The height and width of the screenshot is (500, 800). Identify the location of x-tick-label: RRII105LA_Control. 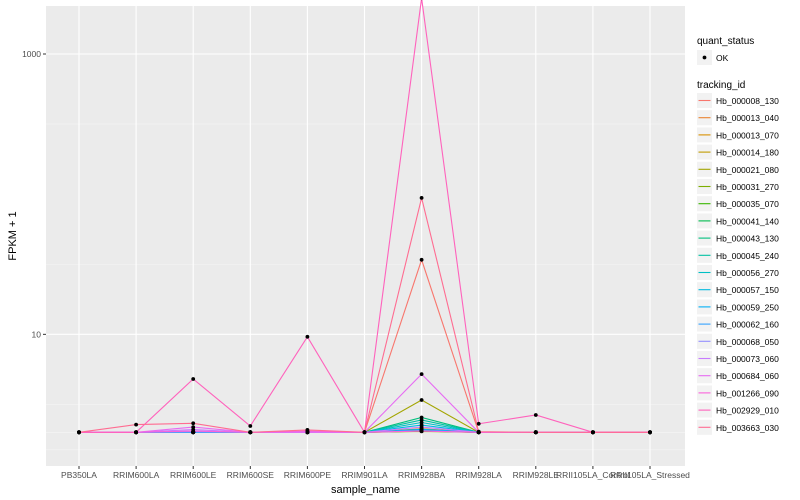
(593, 475).